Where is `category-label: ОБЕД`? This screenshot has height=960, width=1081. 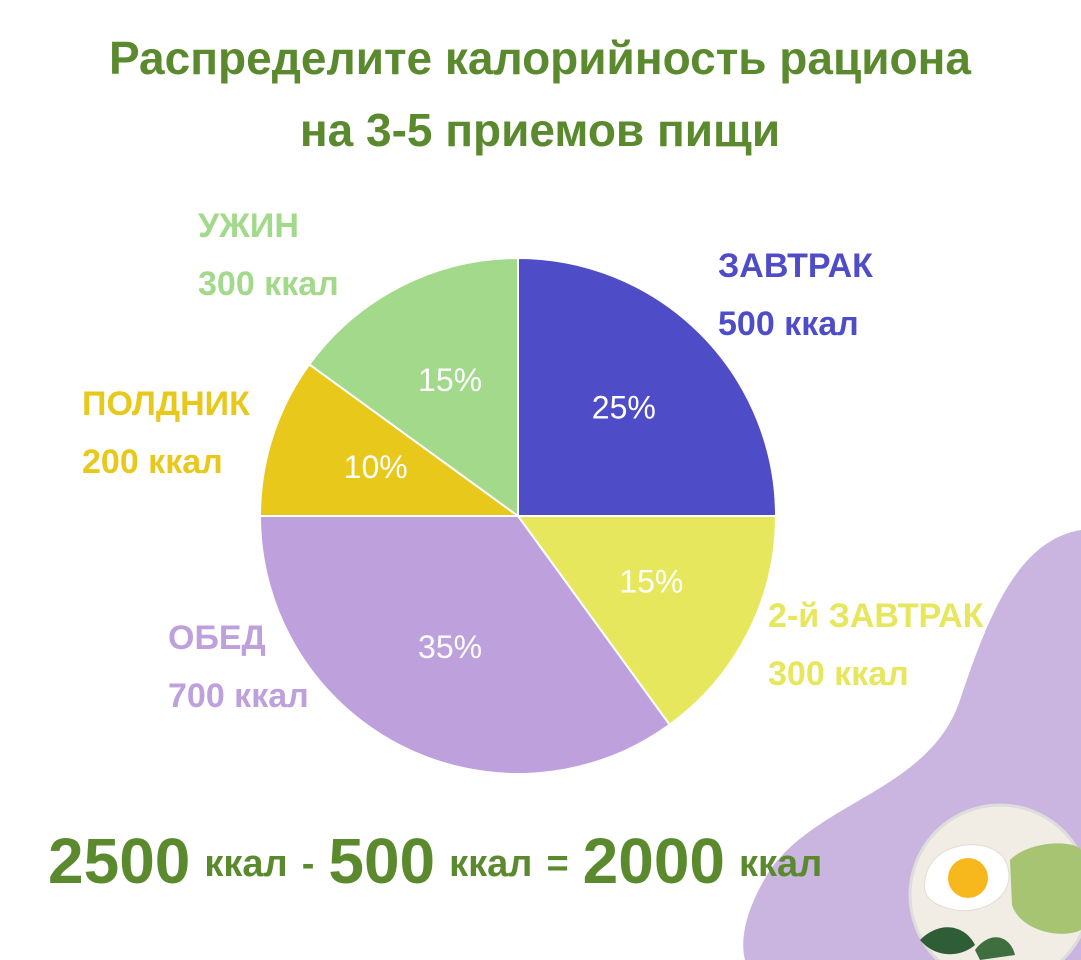
category-label: ОБЕД is located at coordinates (217, 638).